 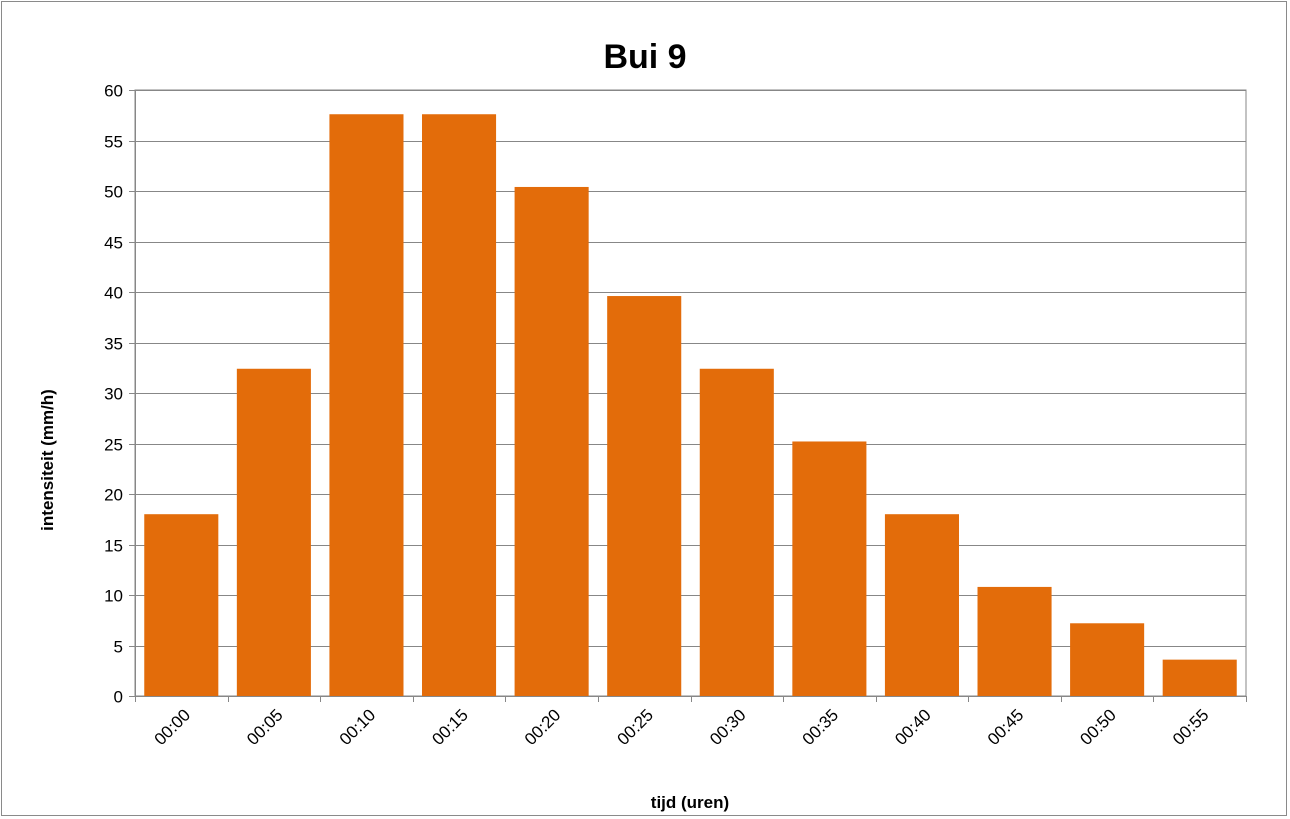 What do you see at coordinates (113, 293) in the screenshot?
I see `y-tick-label: 40` at bounding box center [113, 293].